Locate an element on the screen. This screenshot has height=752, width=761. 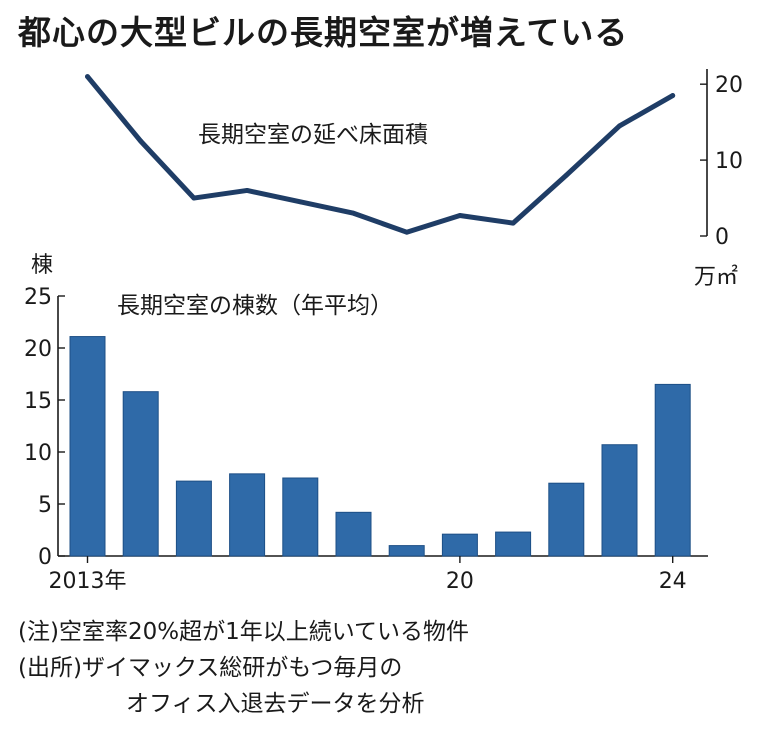
line-point-2017 is located at coordinates (300, 202).